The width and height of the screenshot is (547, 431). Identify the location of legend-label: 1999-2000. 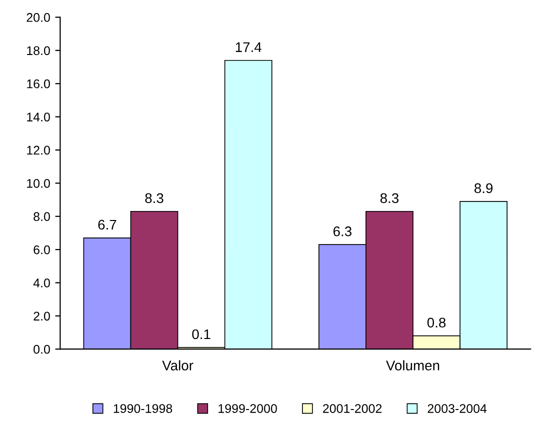
(247, 408).